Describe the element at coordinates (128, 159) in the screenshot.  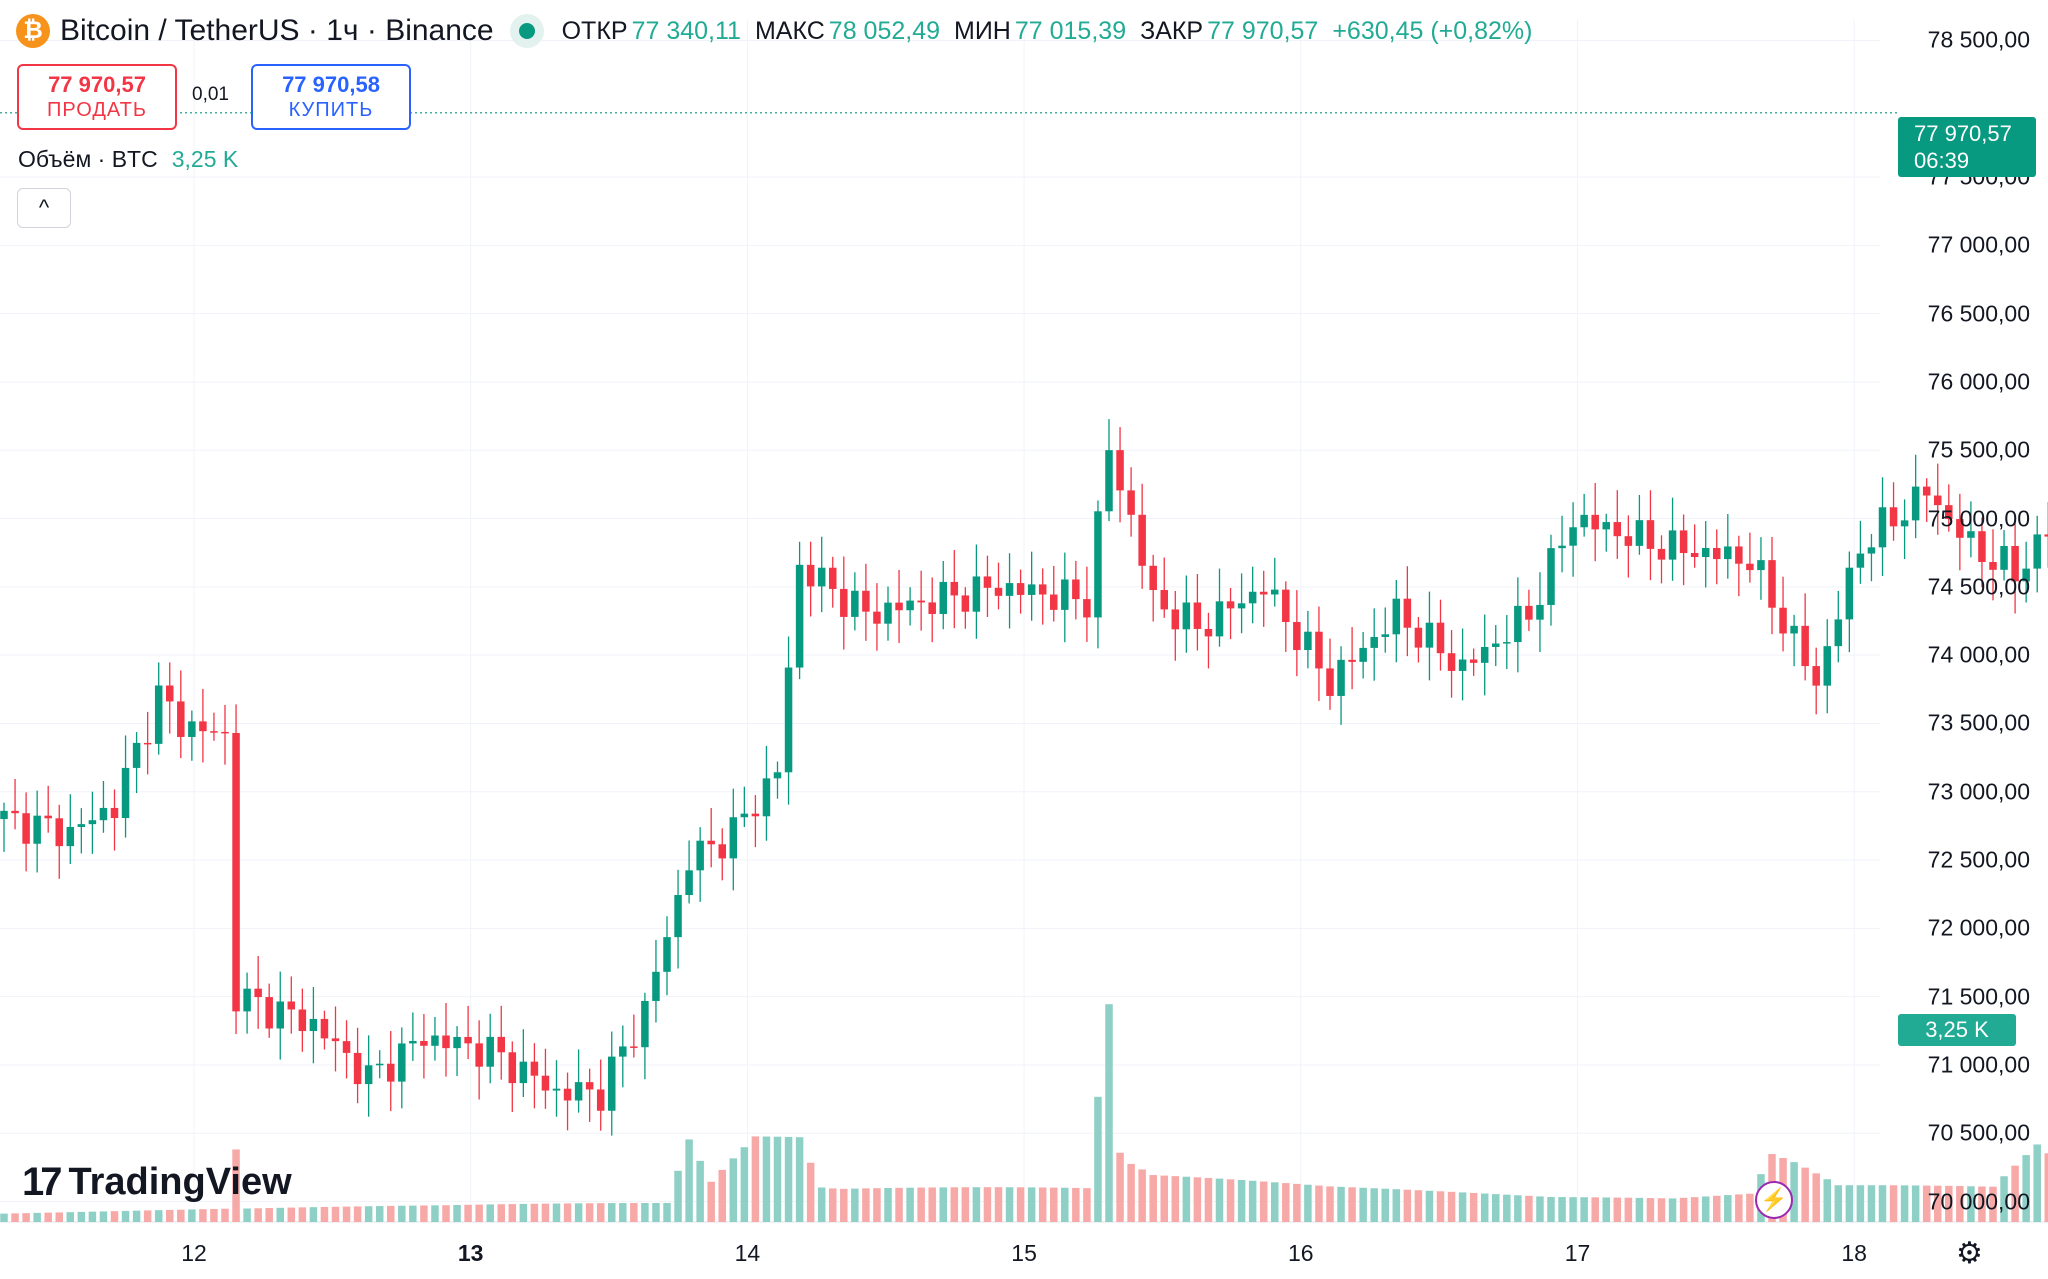
I see `volume-legend: Объём · BTC 3,25 K` at that location.